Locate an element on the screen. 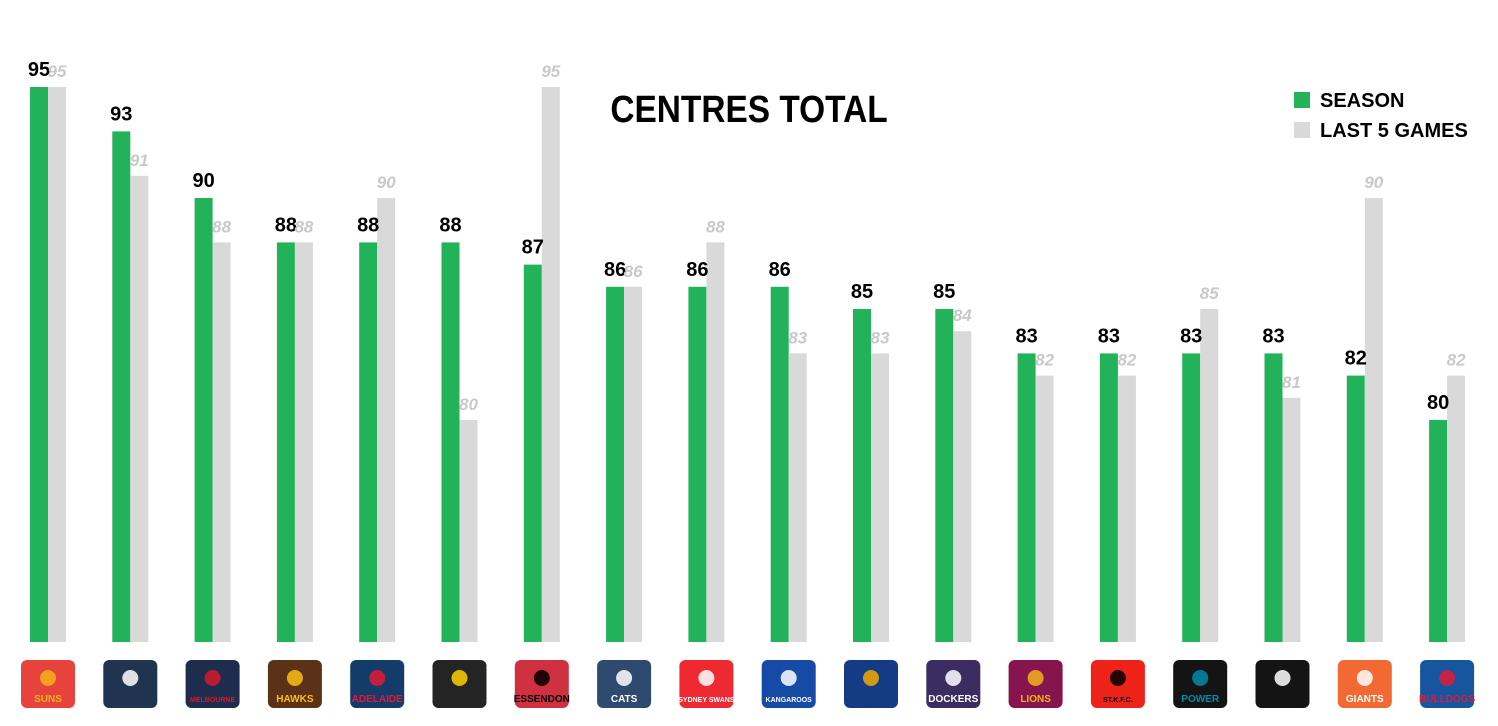 Image resolution: width=1498 pixels, height=726 pixels. logo-text: HAWKS is located at coordinates (295, 699).